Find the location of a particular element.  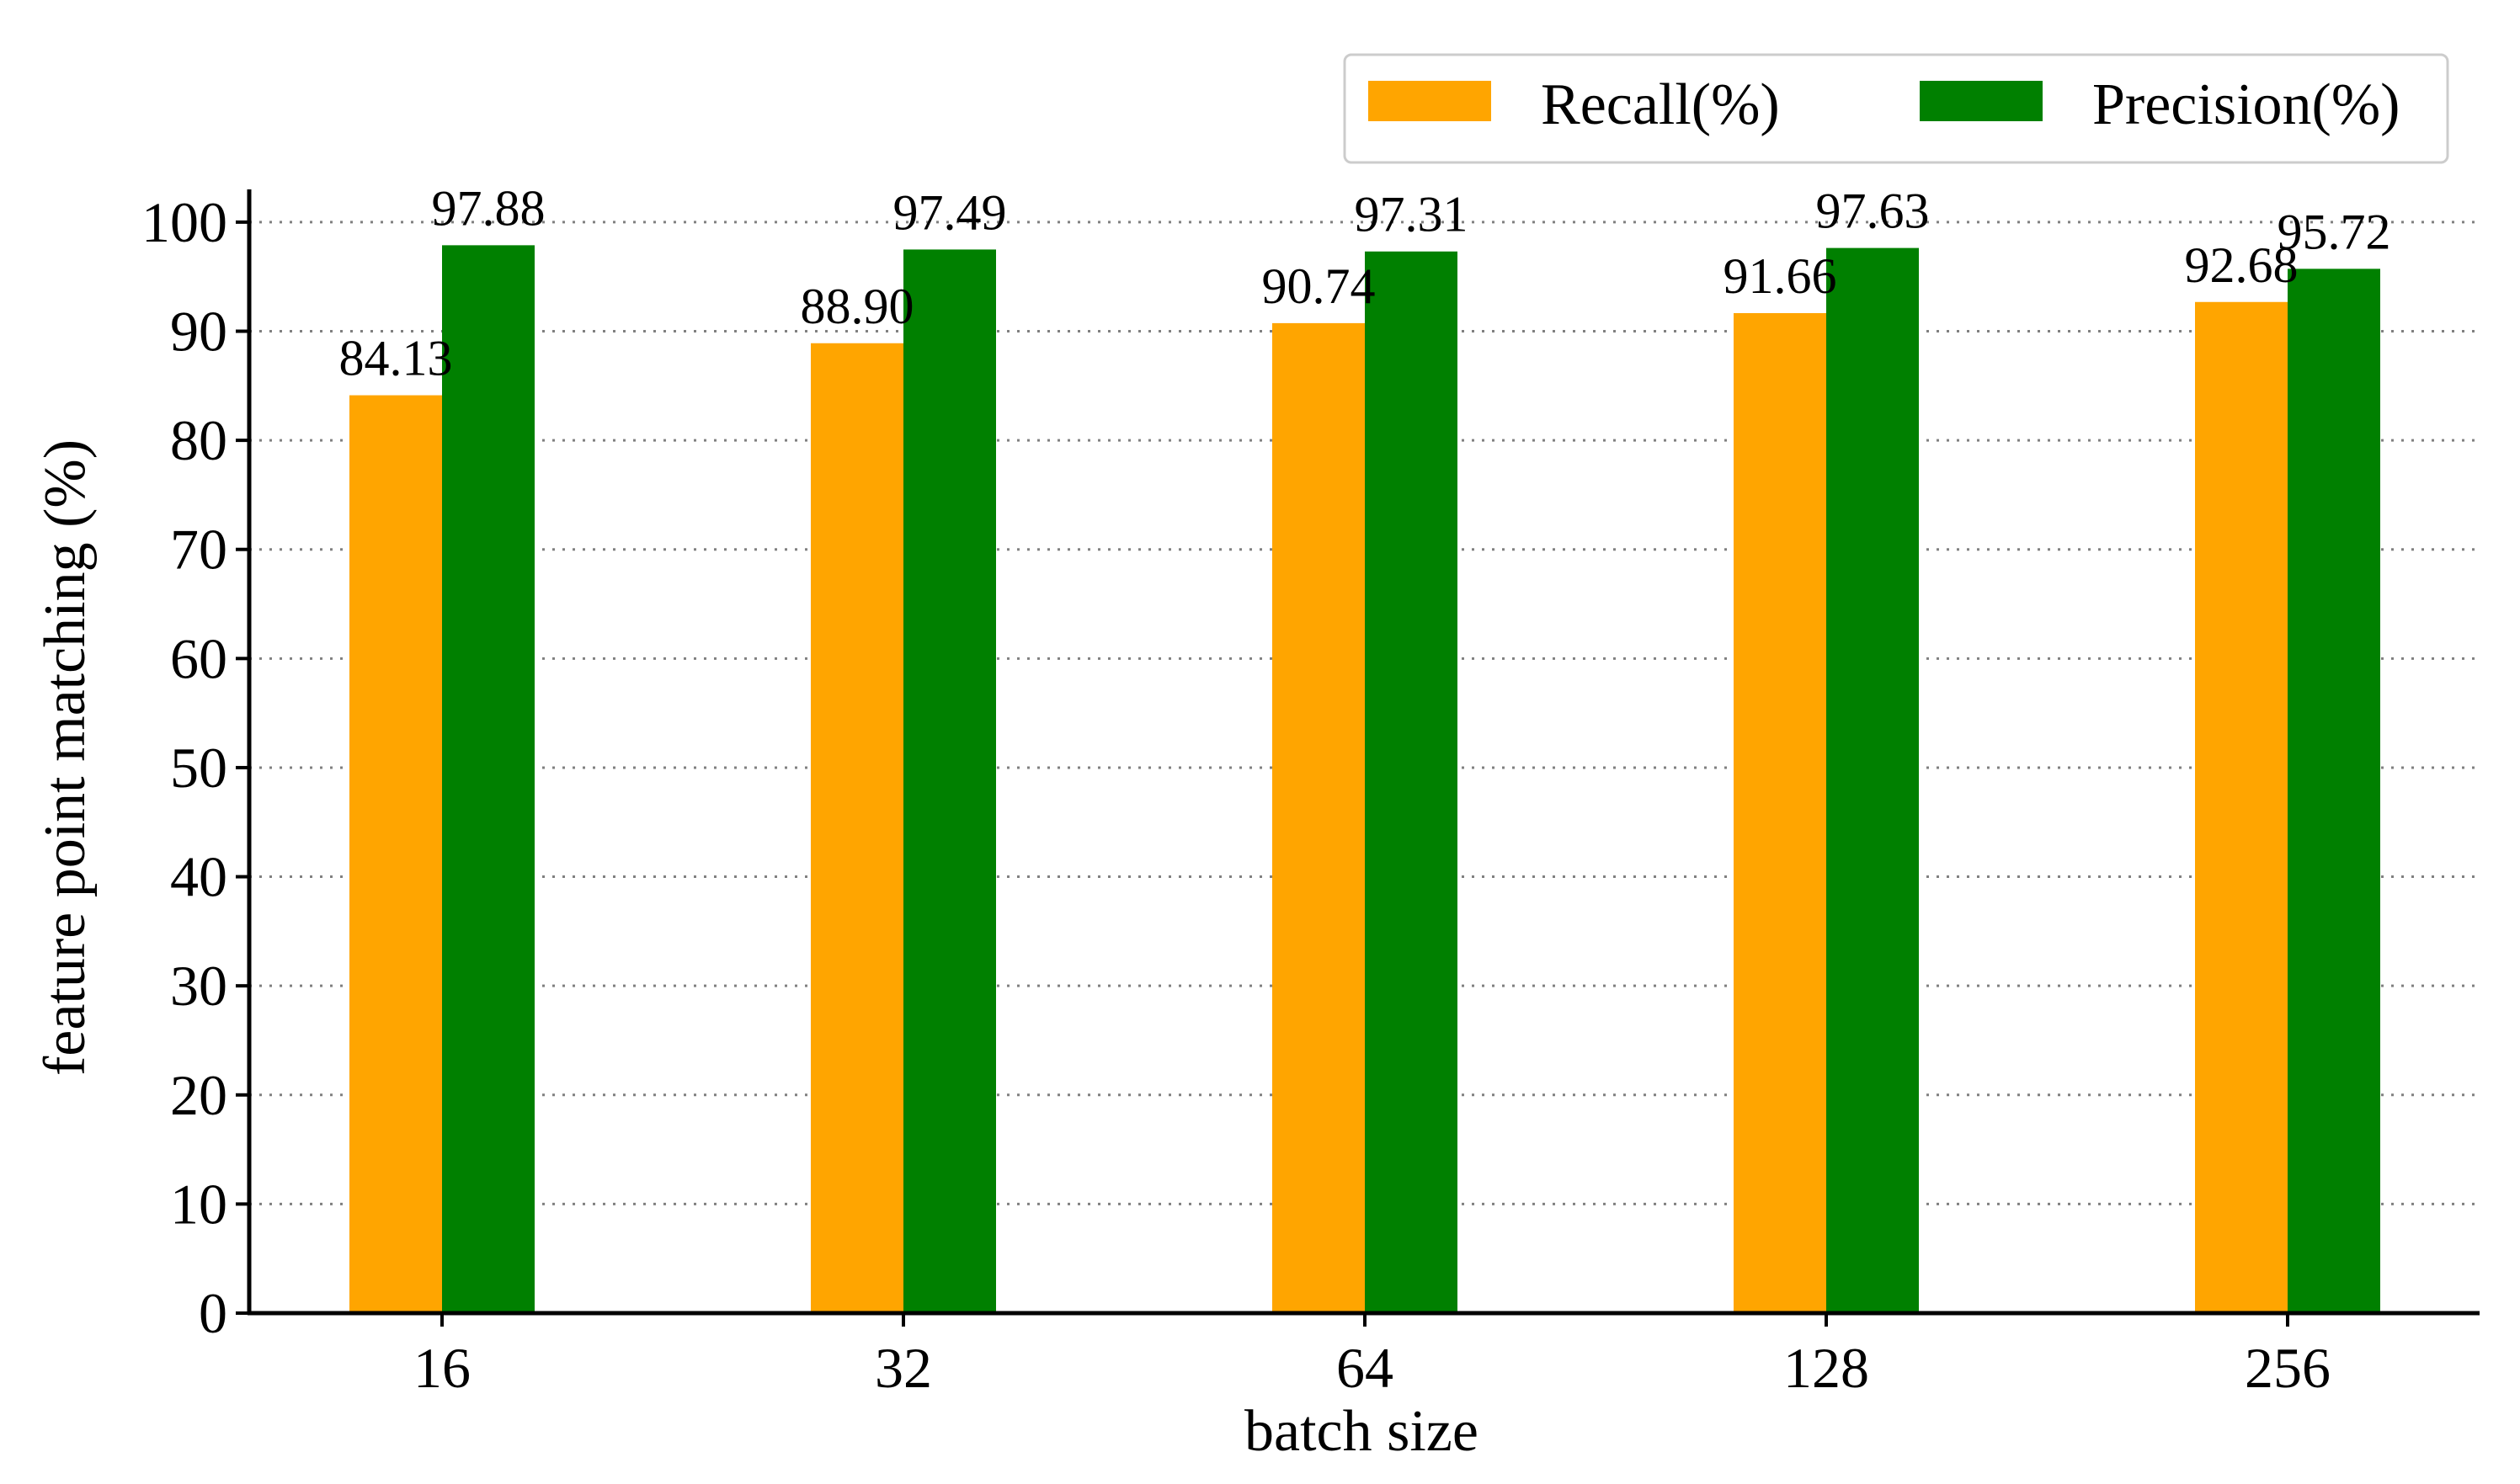

y-axis-title: feature point matching (%) is located at coordinates (65, 757).